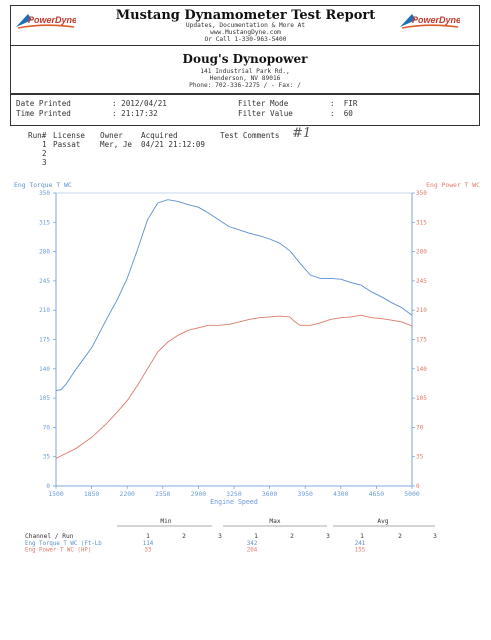 The width and height of the screenshot is (491, 640). What do you see at coordinates (421, 310) in the screenshot?
I see `y-right-tick-label: 210` at bounding box center [421, 310].